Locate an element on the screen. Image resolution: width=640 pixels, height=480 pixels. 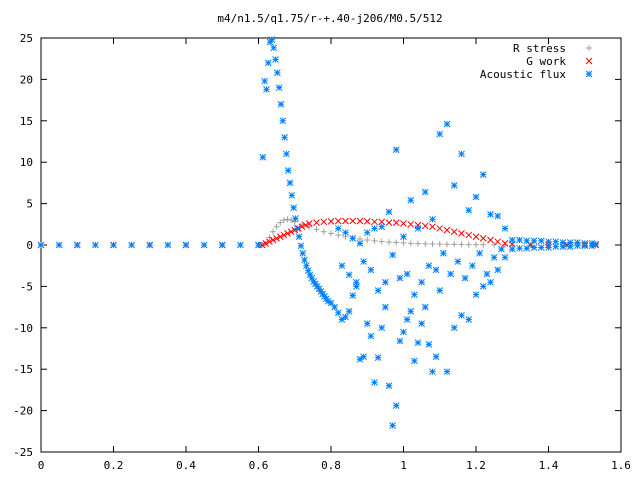
x-tick-label: 1.2 is located at coordinates (476, 465).